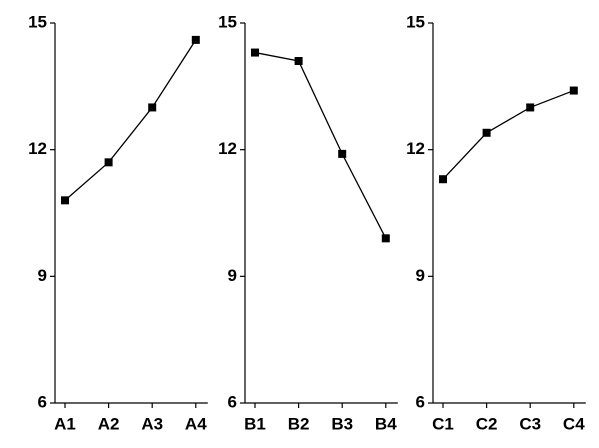 The width and height of the screenshot is (599, 448). Describe the element at coordinates (443, 423) in the screenshot. I see `x-tick-label: C1` at that location.